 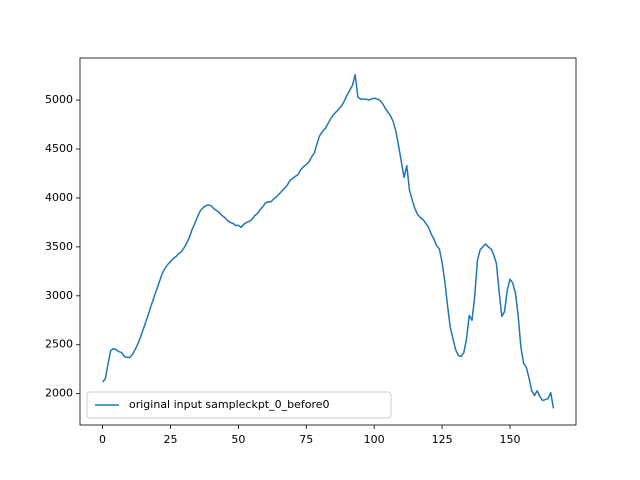 I want to click on legend-box, so click(x=239, y=405).